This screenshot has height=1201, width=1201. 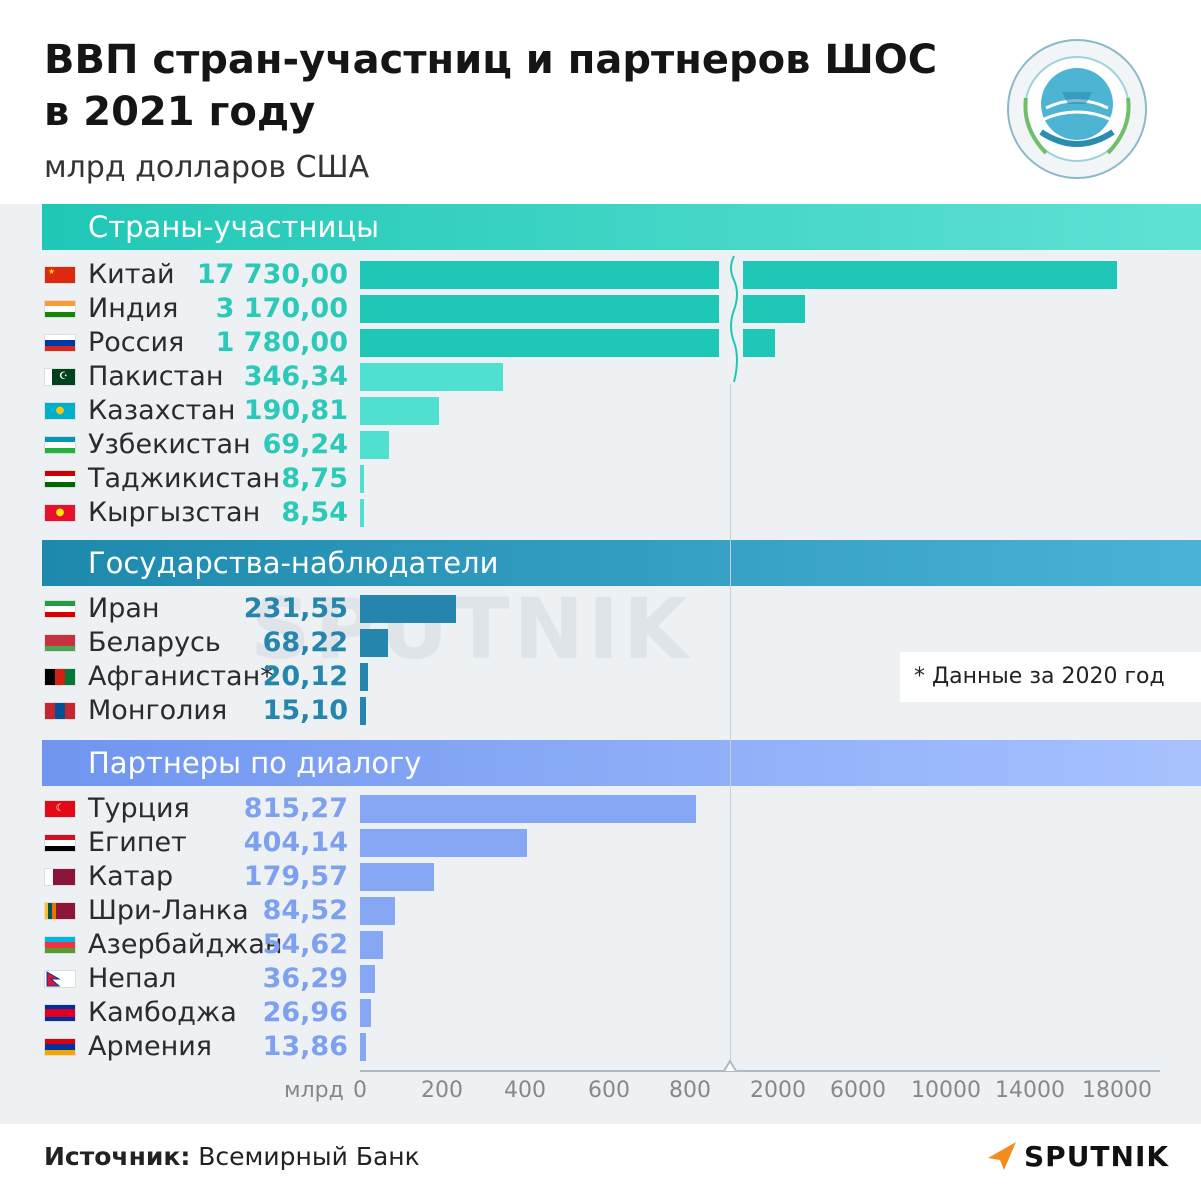 I want to click on source-label: Источник:, so click(x=117, y=1156).